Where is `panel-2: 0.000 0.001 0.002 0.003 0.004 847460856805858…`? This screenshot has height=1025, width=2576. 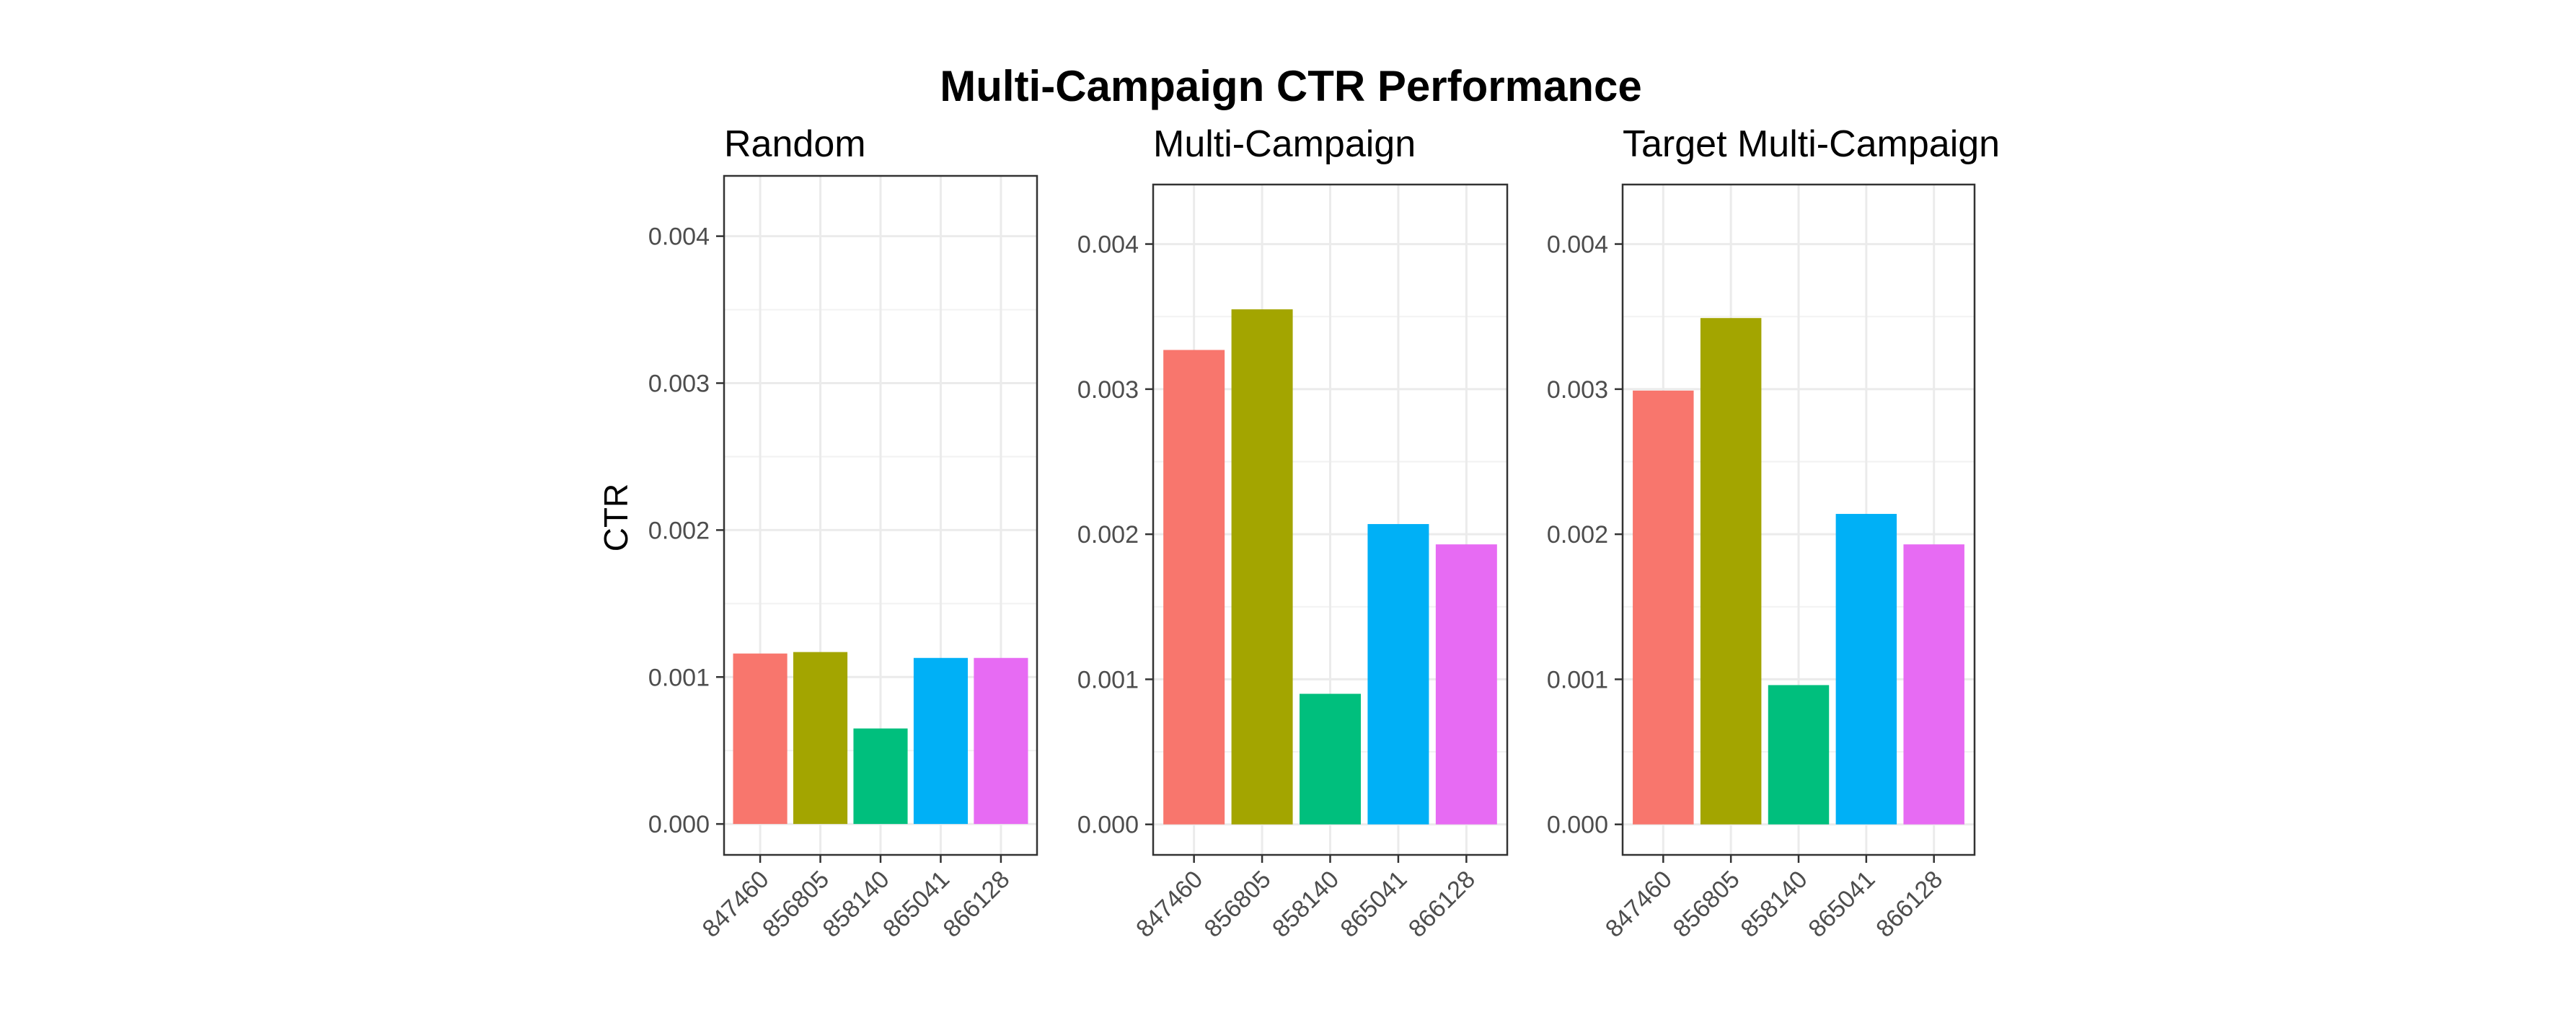
panel-2: 0.000 0.001 0.002 0.003 0.004 847460856805858… is located at coordinates (1773, 533).